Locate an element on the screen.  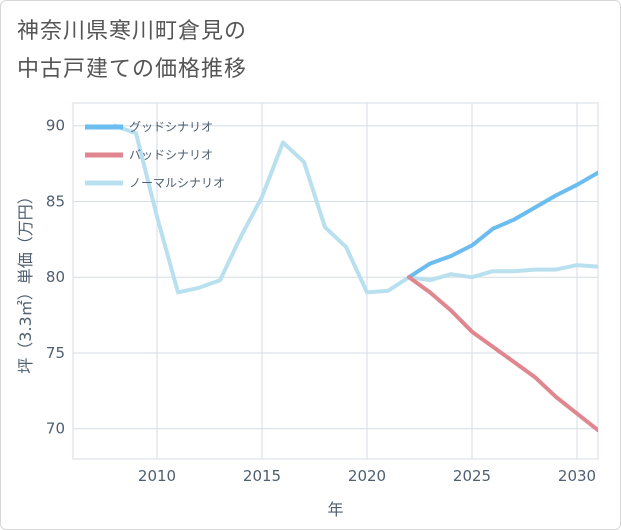
x-tick-label-2015: 2015 is located at coordinates (262, 476).